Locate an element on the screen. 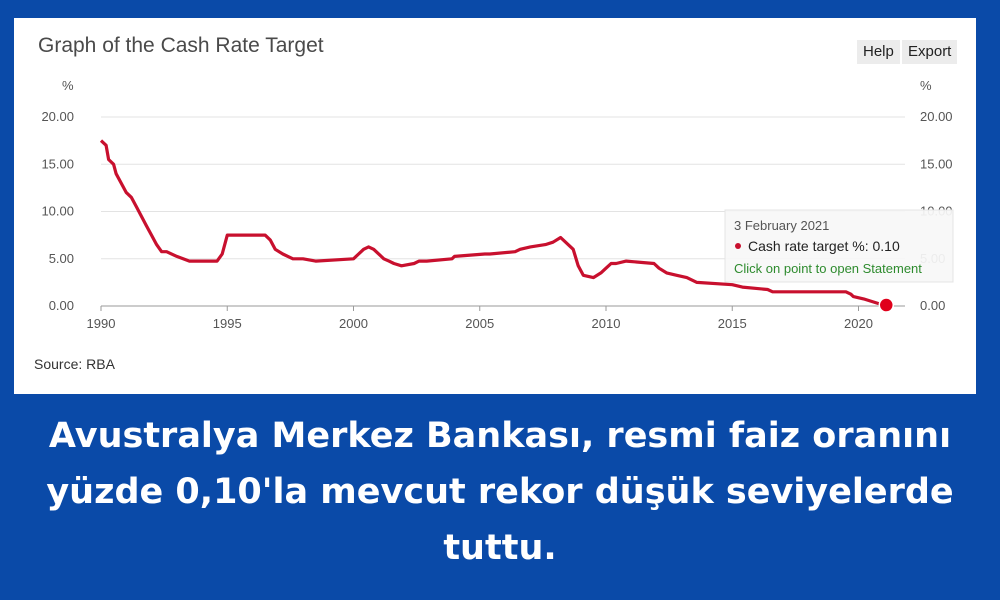  tooltip-value: Cash rate target %: 0.10 is located at coordinates (824, 246).